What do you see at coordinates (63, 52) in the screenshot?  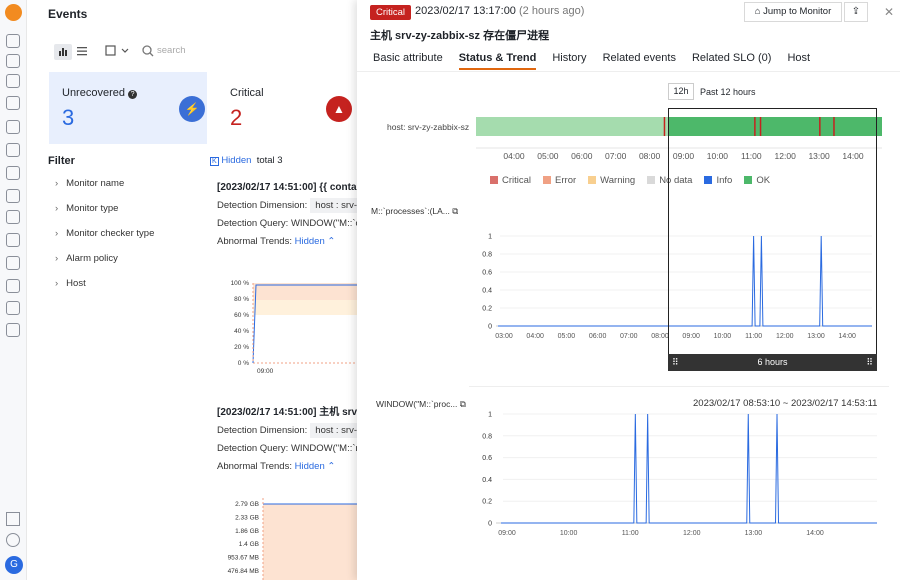 I see `chart-view-toggle` at bounding box center [63, 52].